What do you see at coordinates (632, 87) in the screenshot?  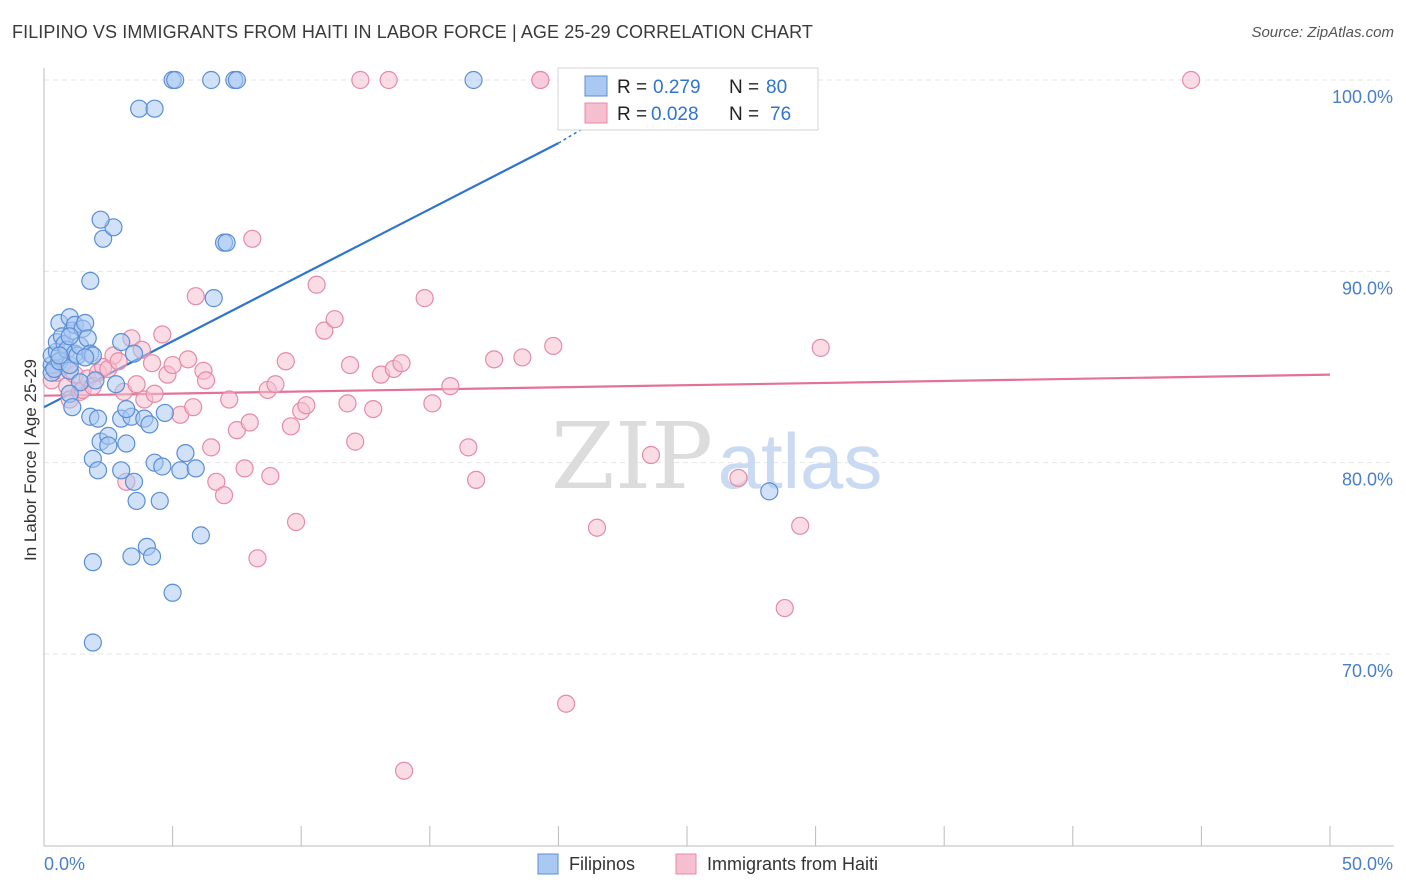 I see `legend-r-label-1: R =` at bounding box center [632, 87].